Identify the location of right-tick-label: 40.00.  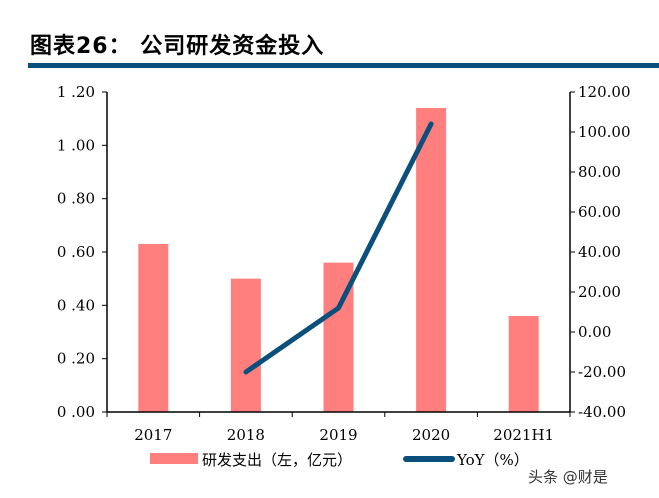
(599, 252).